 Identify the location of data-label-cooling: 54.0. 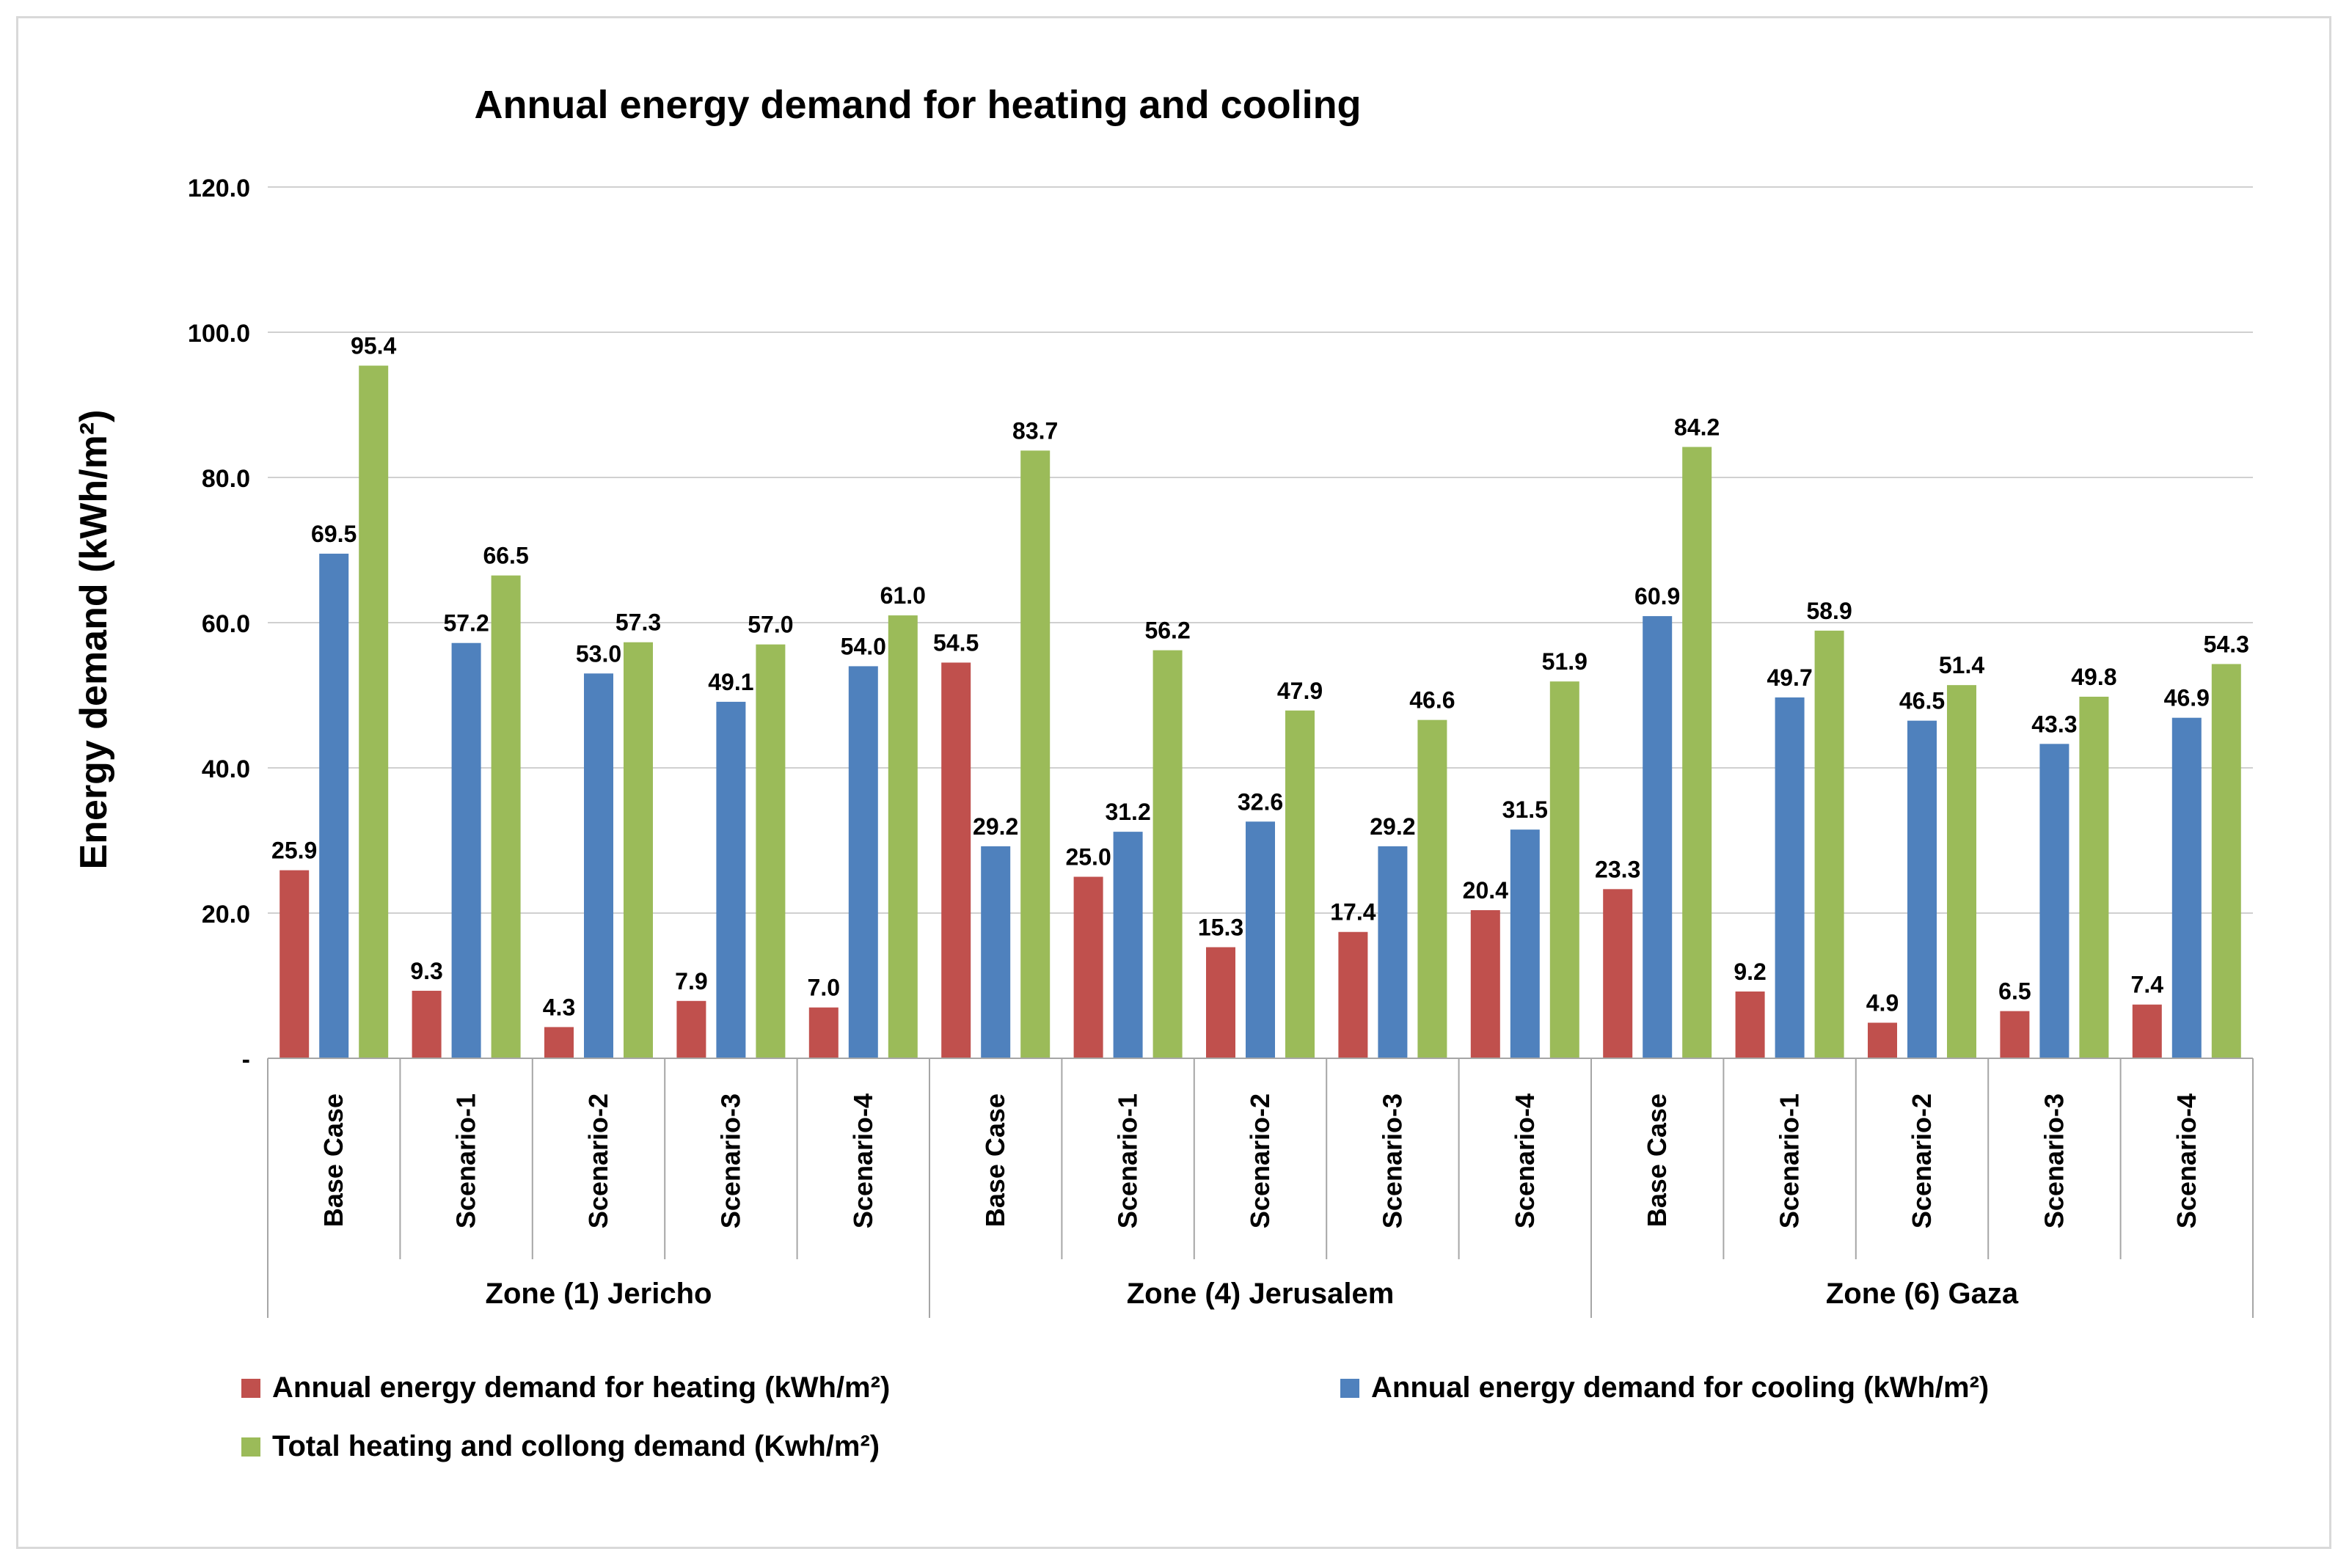
(863, 646).